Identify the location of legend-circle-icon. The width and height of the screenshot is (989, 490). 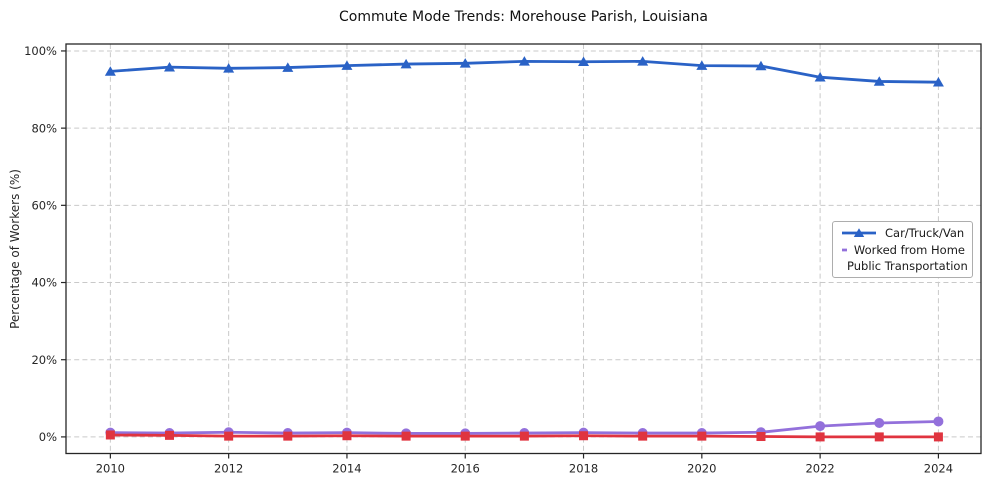
(844, 249).